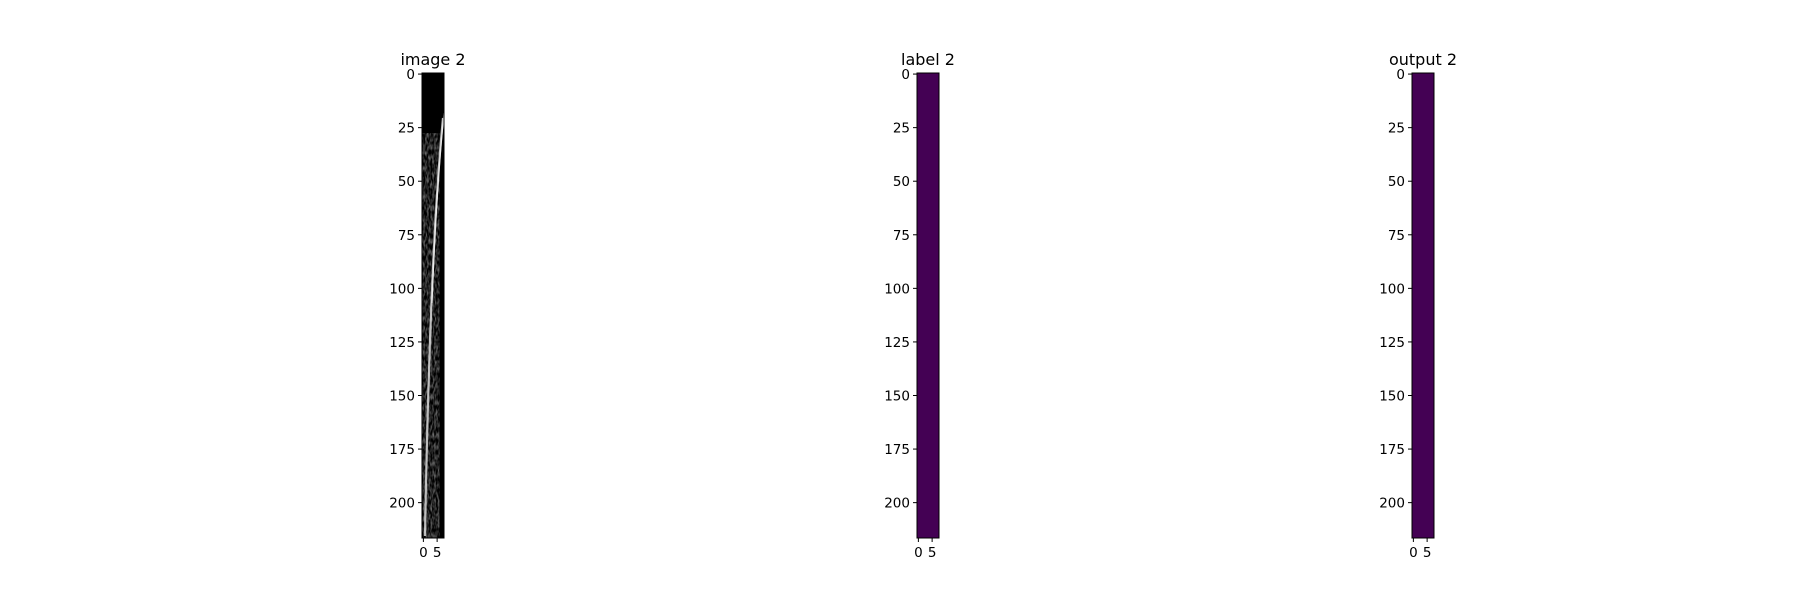  Describe the element at coordinates (432, 59) in the screenshot. I see `panel-title: image 2` at that location.